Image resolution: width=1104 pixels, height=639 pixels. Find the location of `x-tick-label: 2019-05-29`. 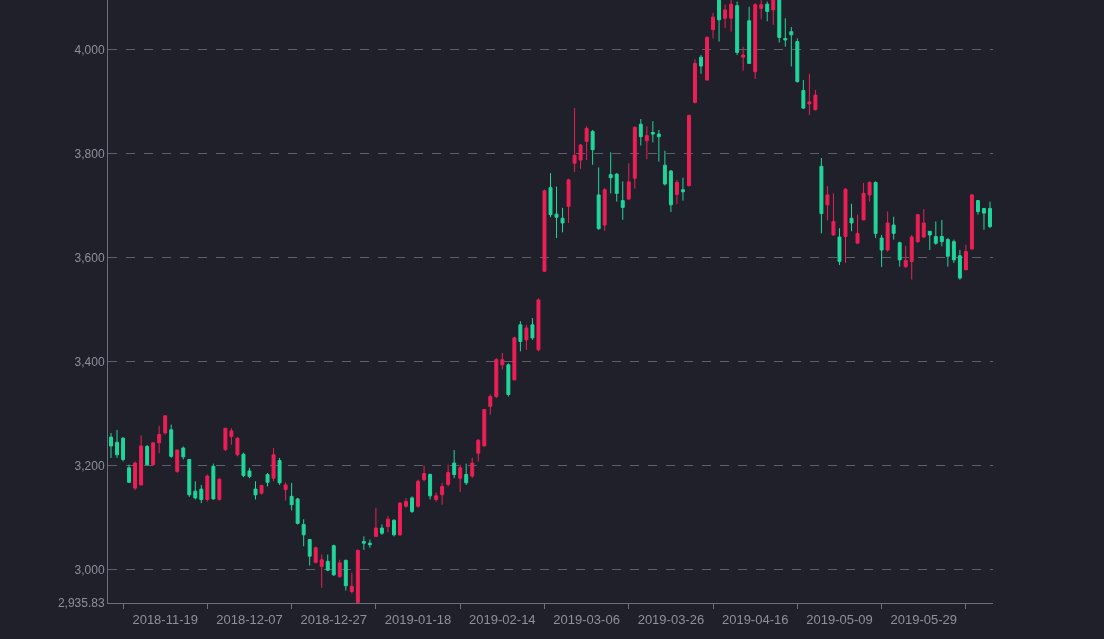

x-tick-label: 2019-05-29 is located at coordinates (924, 619).